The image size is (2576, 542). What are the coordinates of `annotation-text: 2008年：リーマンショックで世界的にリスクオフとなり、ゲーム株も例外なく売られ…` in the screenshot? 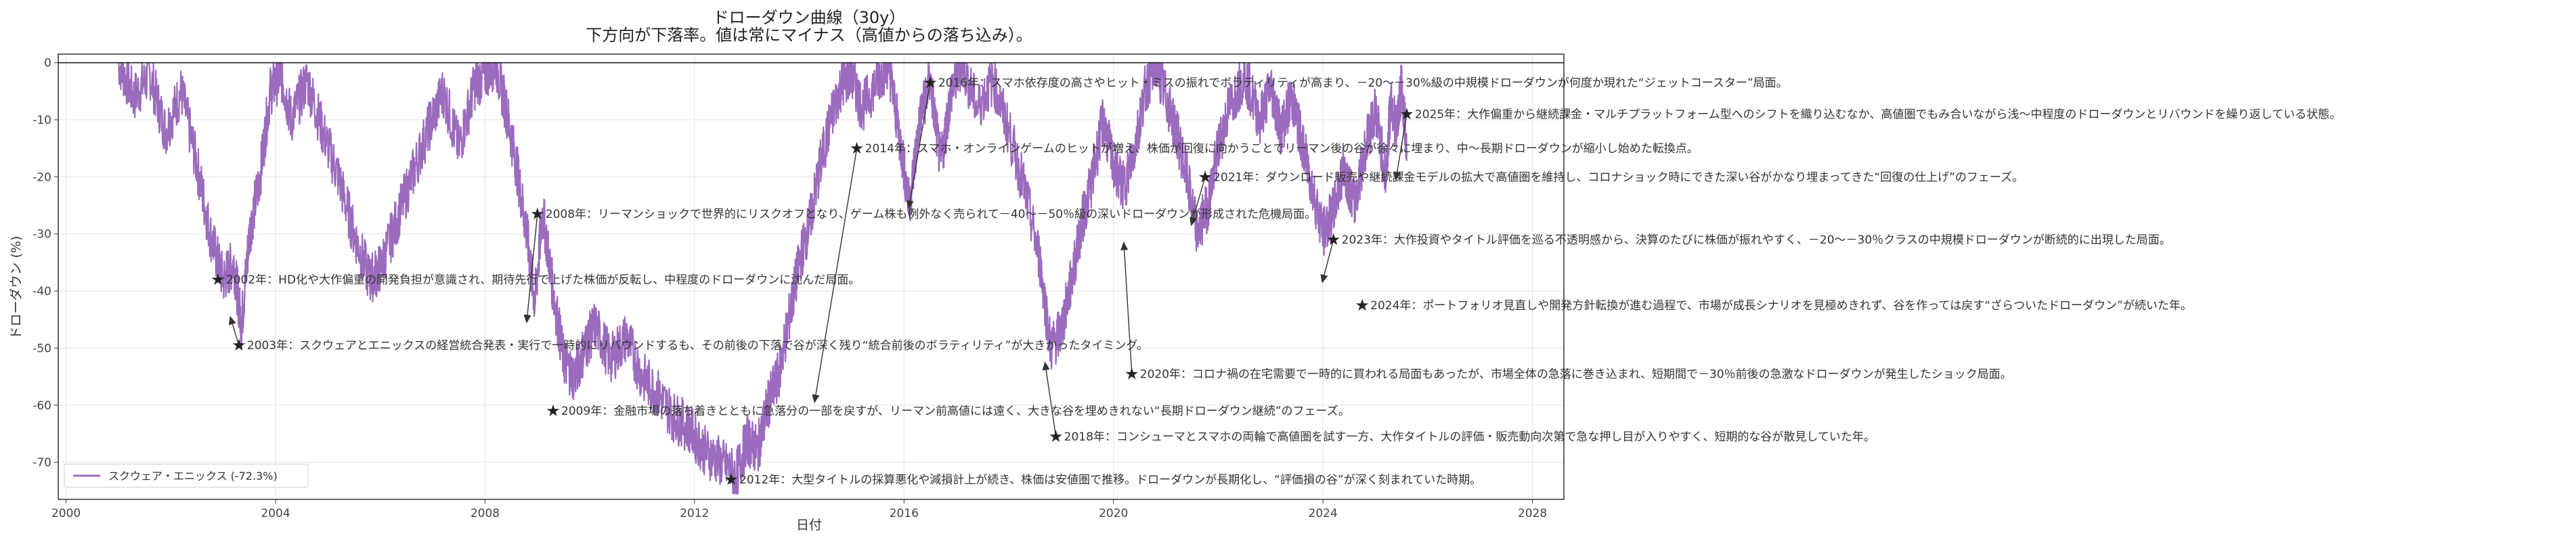 It's located at (931, 215).